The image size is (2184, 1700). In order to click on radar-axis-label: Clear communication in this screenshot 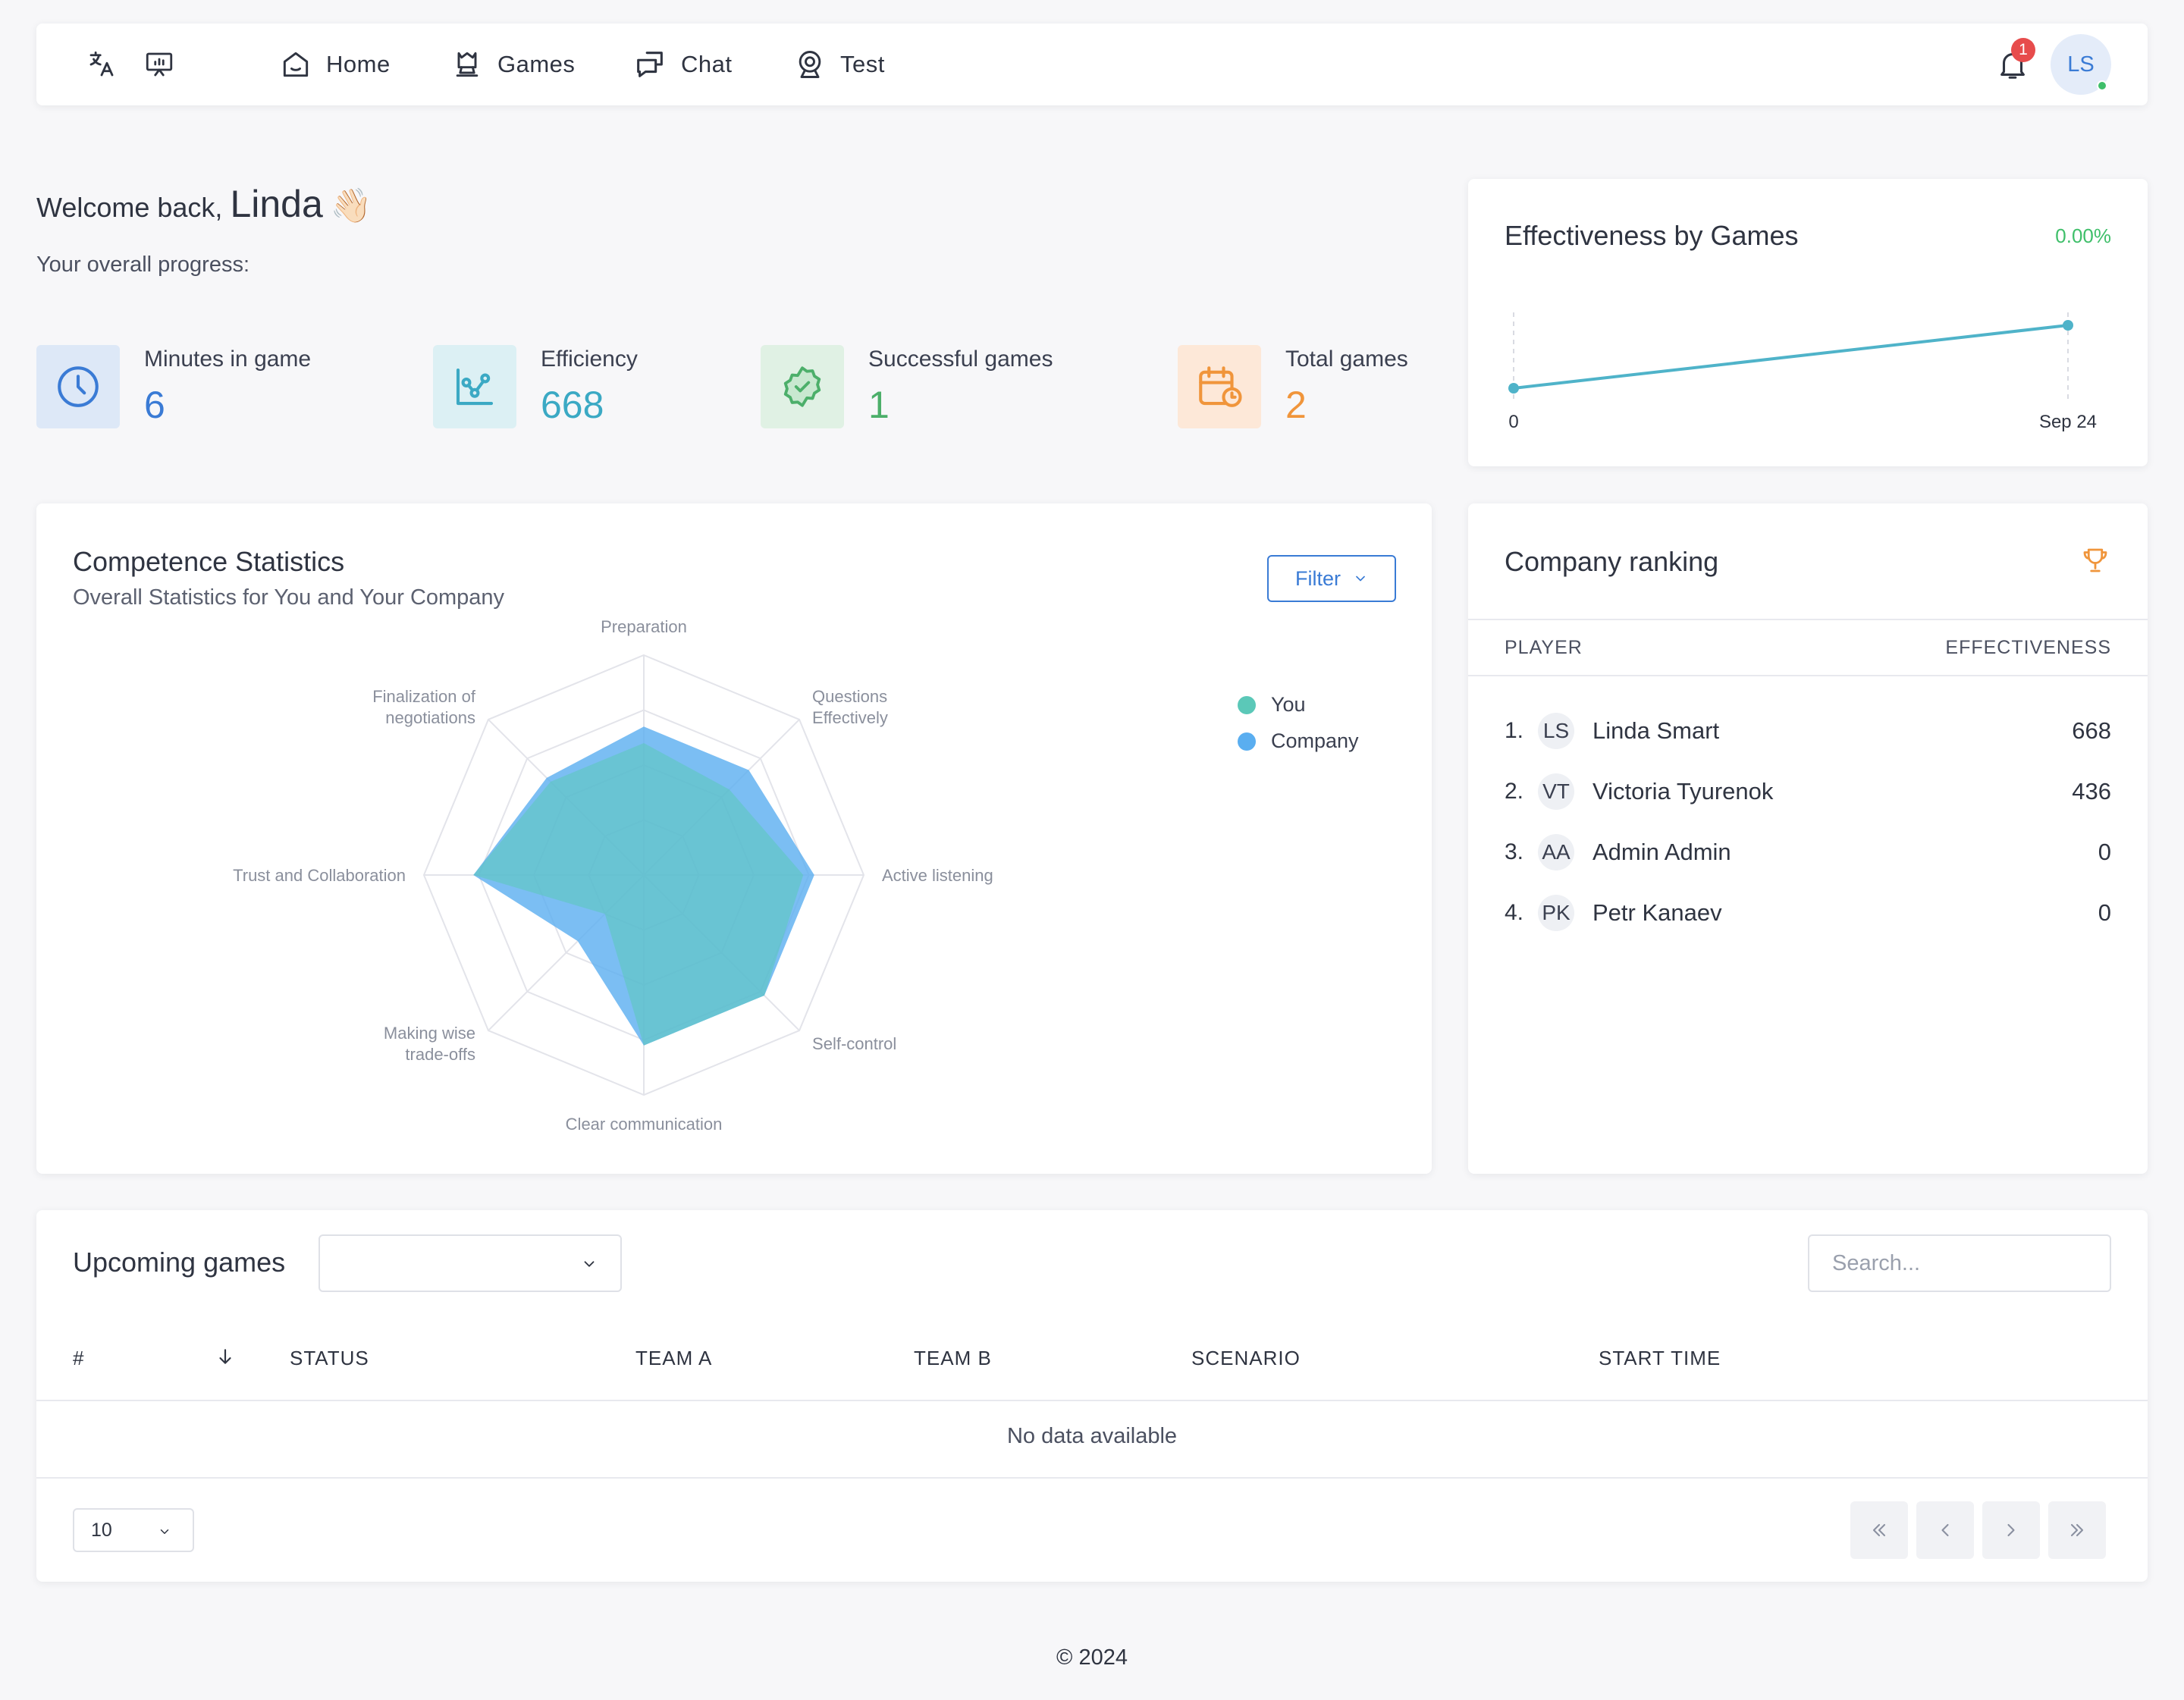, I will do `click(644, 1124)`.